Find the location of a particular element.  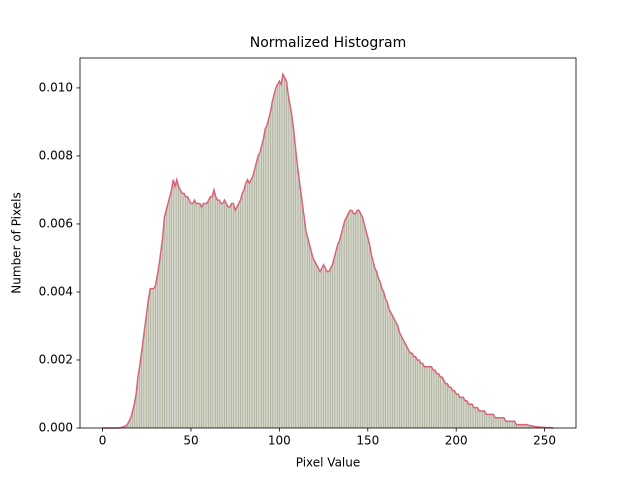

x-tick-label: 100 is located at coordinates (279, 441).